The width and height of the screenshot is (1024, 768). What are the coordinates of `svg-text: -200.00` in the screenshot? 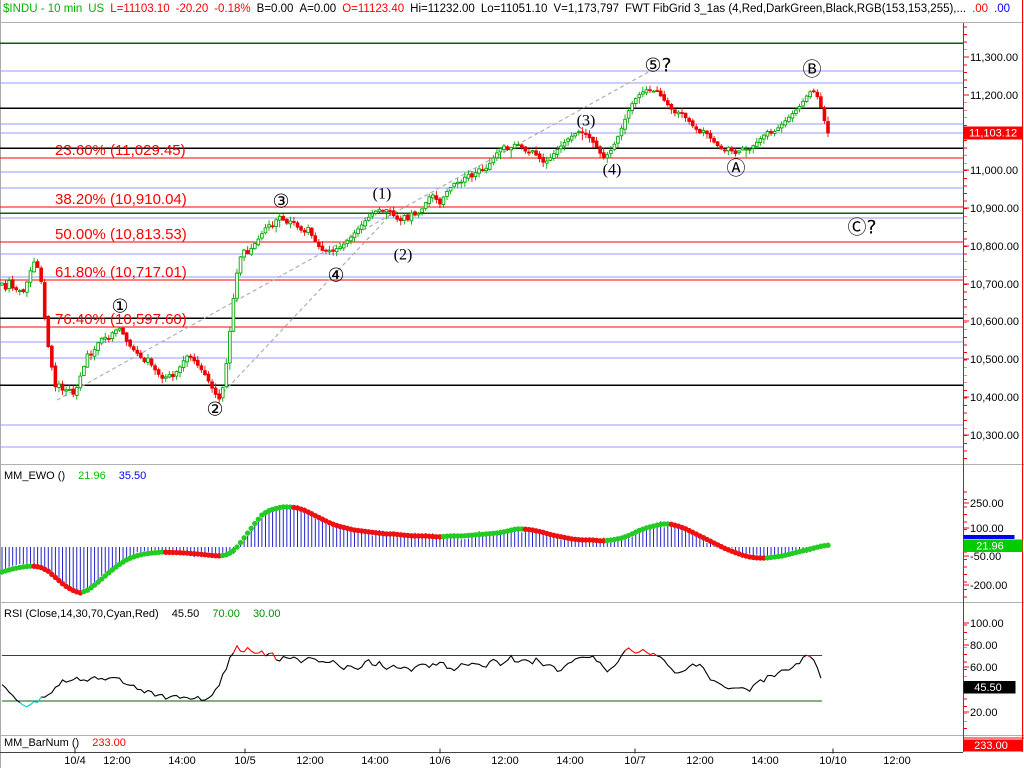 It's located at (988, 586).